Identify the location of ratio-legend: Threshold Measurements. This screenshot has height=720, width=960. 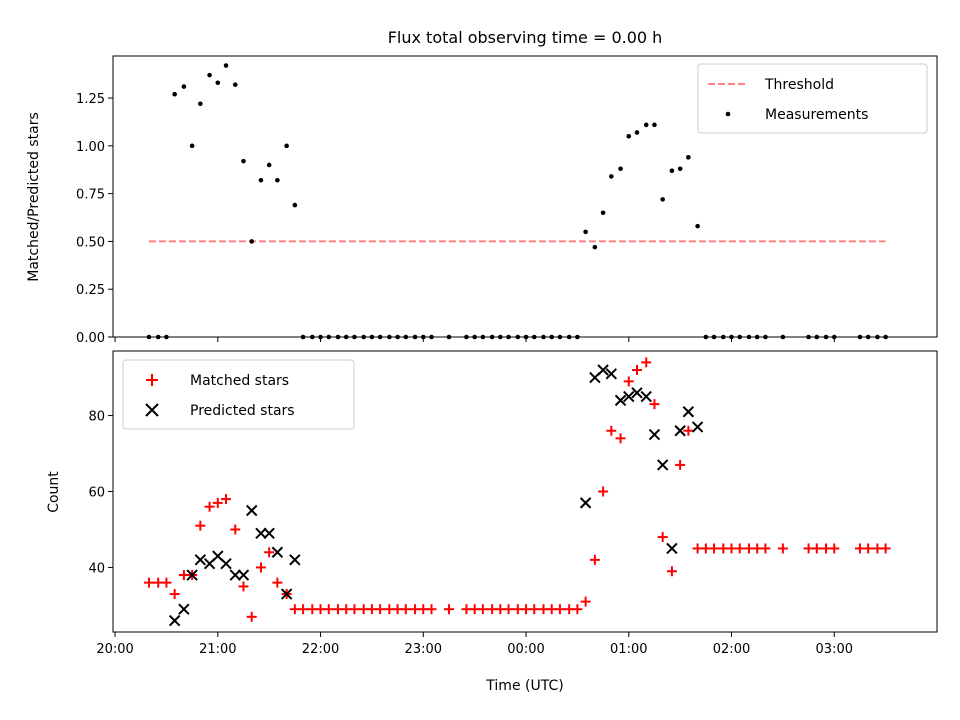
(812, 98).